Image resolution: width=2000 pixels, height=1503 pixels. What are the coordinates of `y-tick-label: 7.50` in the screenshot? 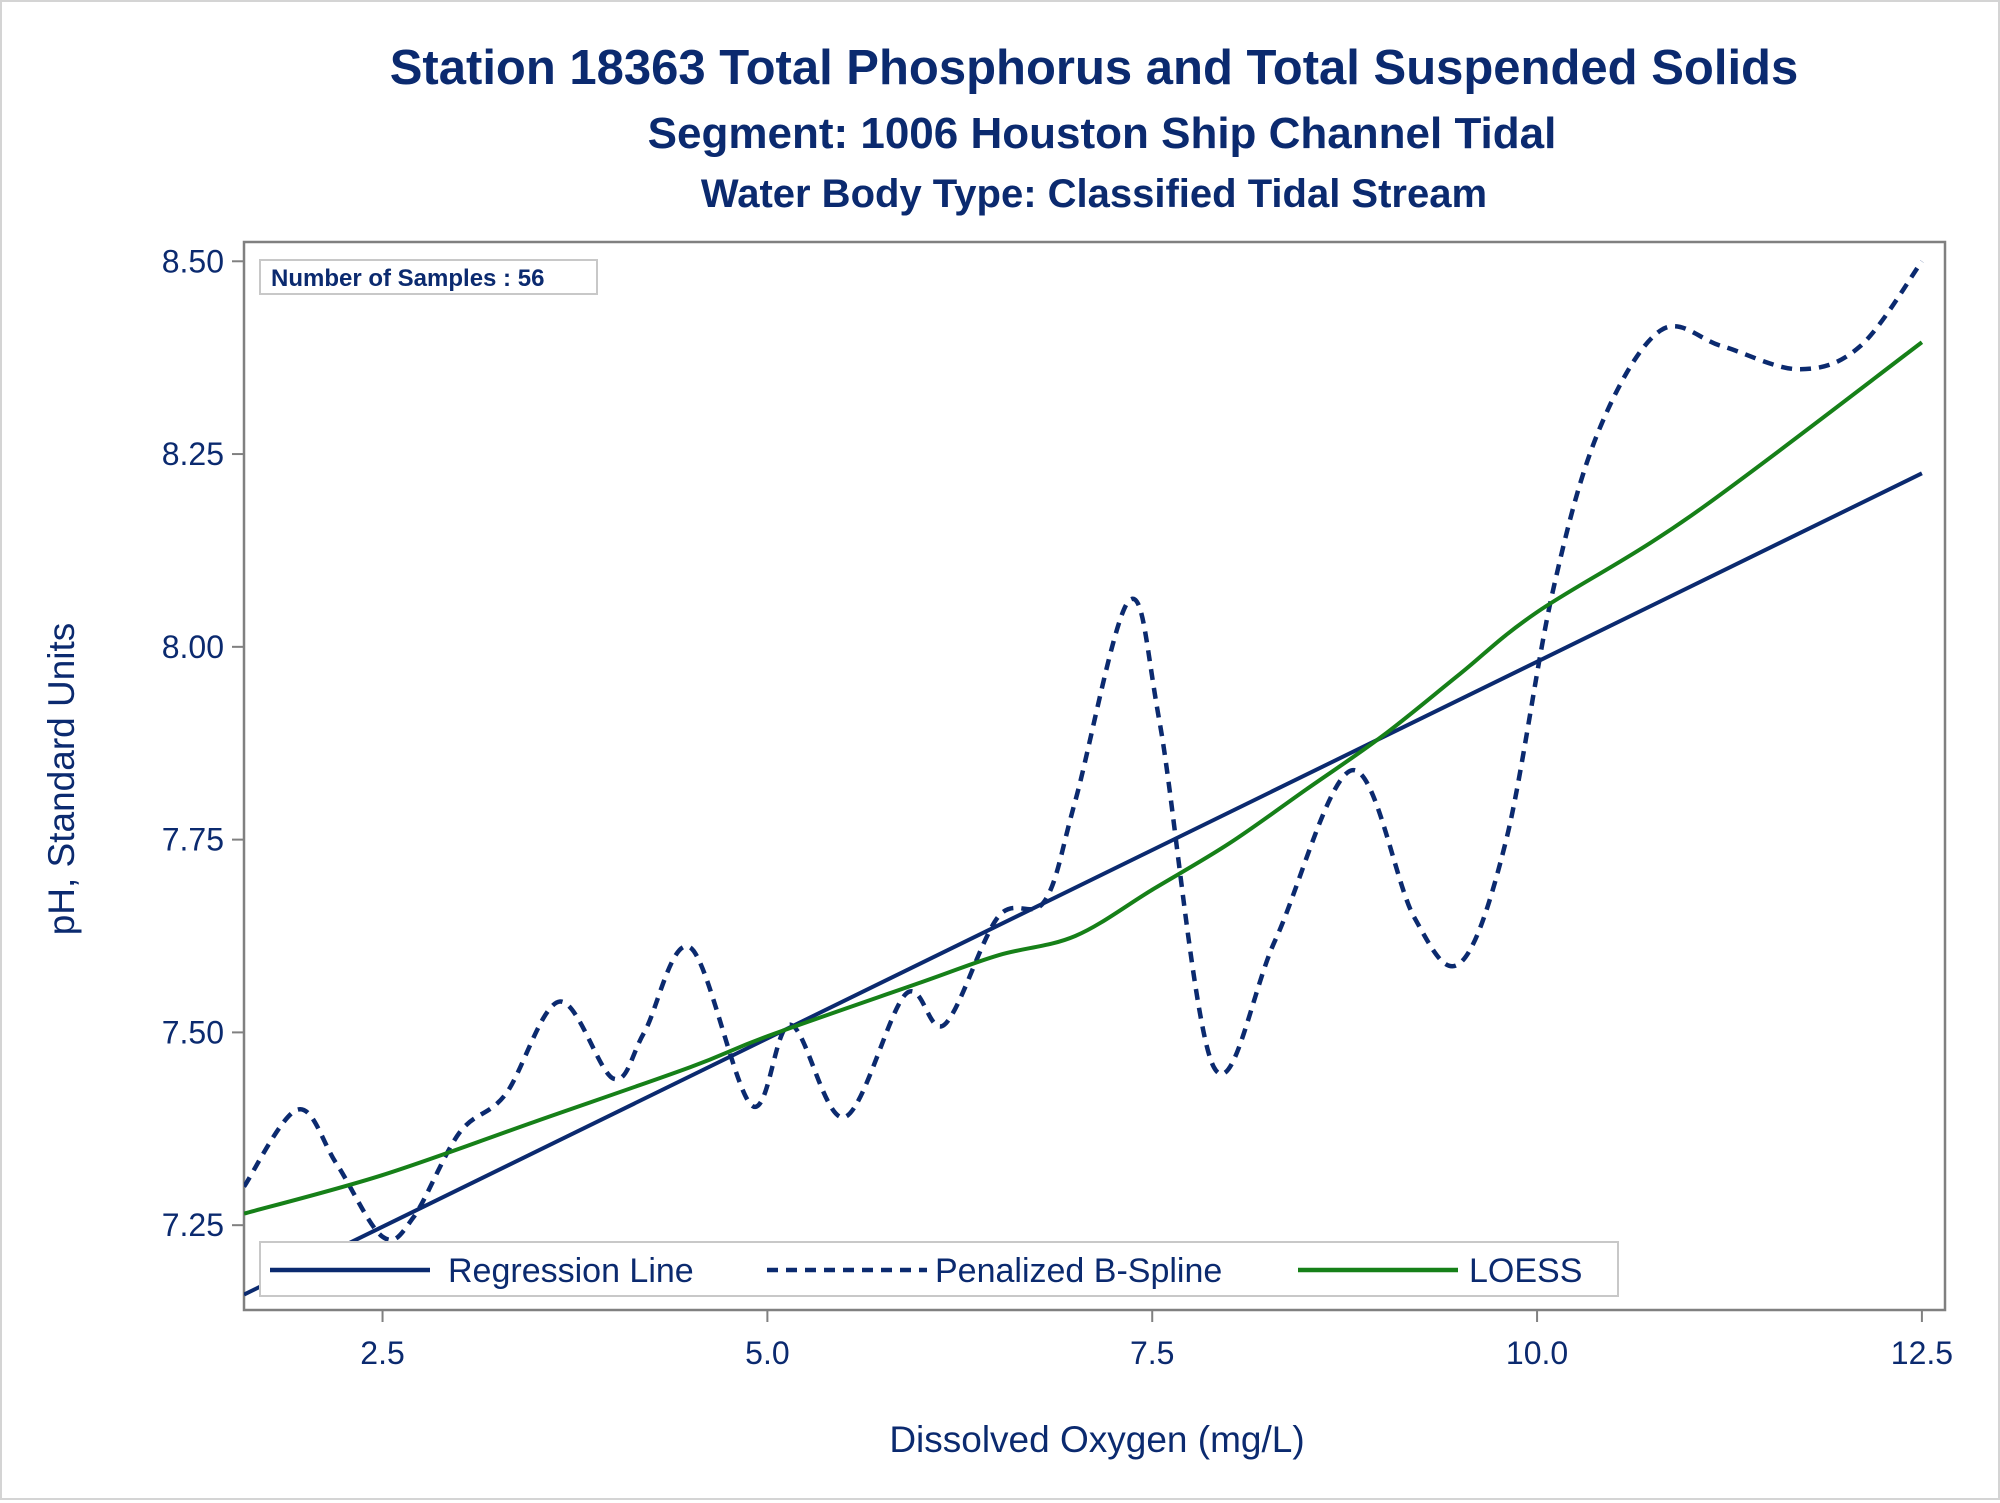 It's located at (193, 1032).